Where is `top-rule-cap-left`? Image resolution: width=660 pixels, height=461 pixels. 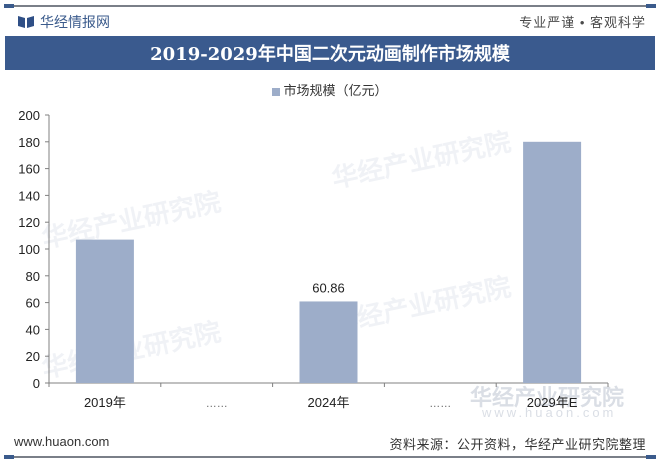 top-rule-cap-left is located at coordinates (9, 6).